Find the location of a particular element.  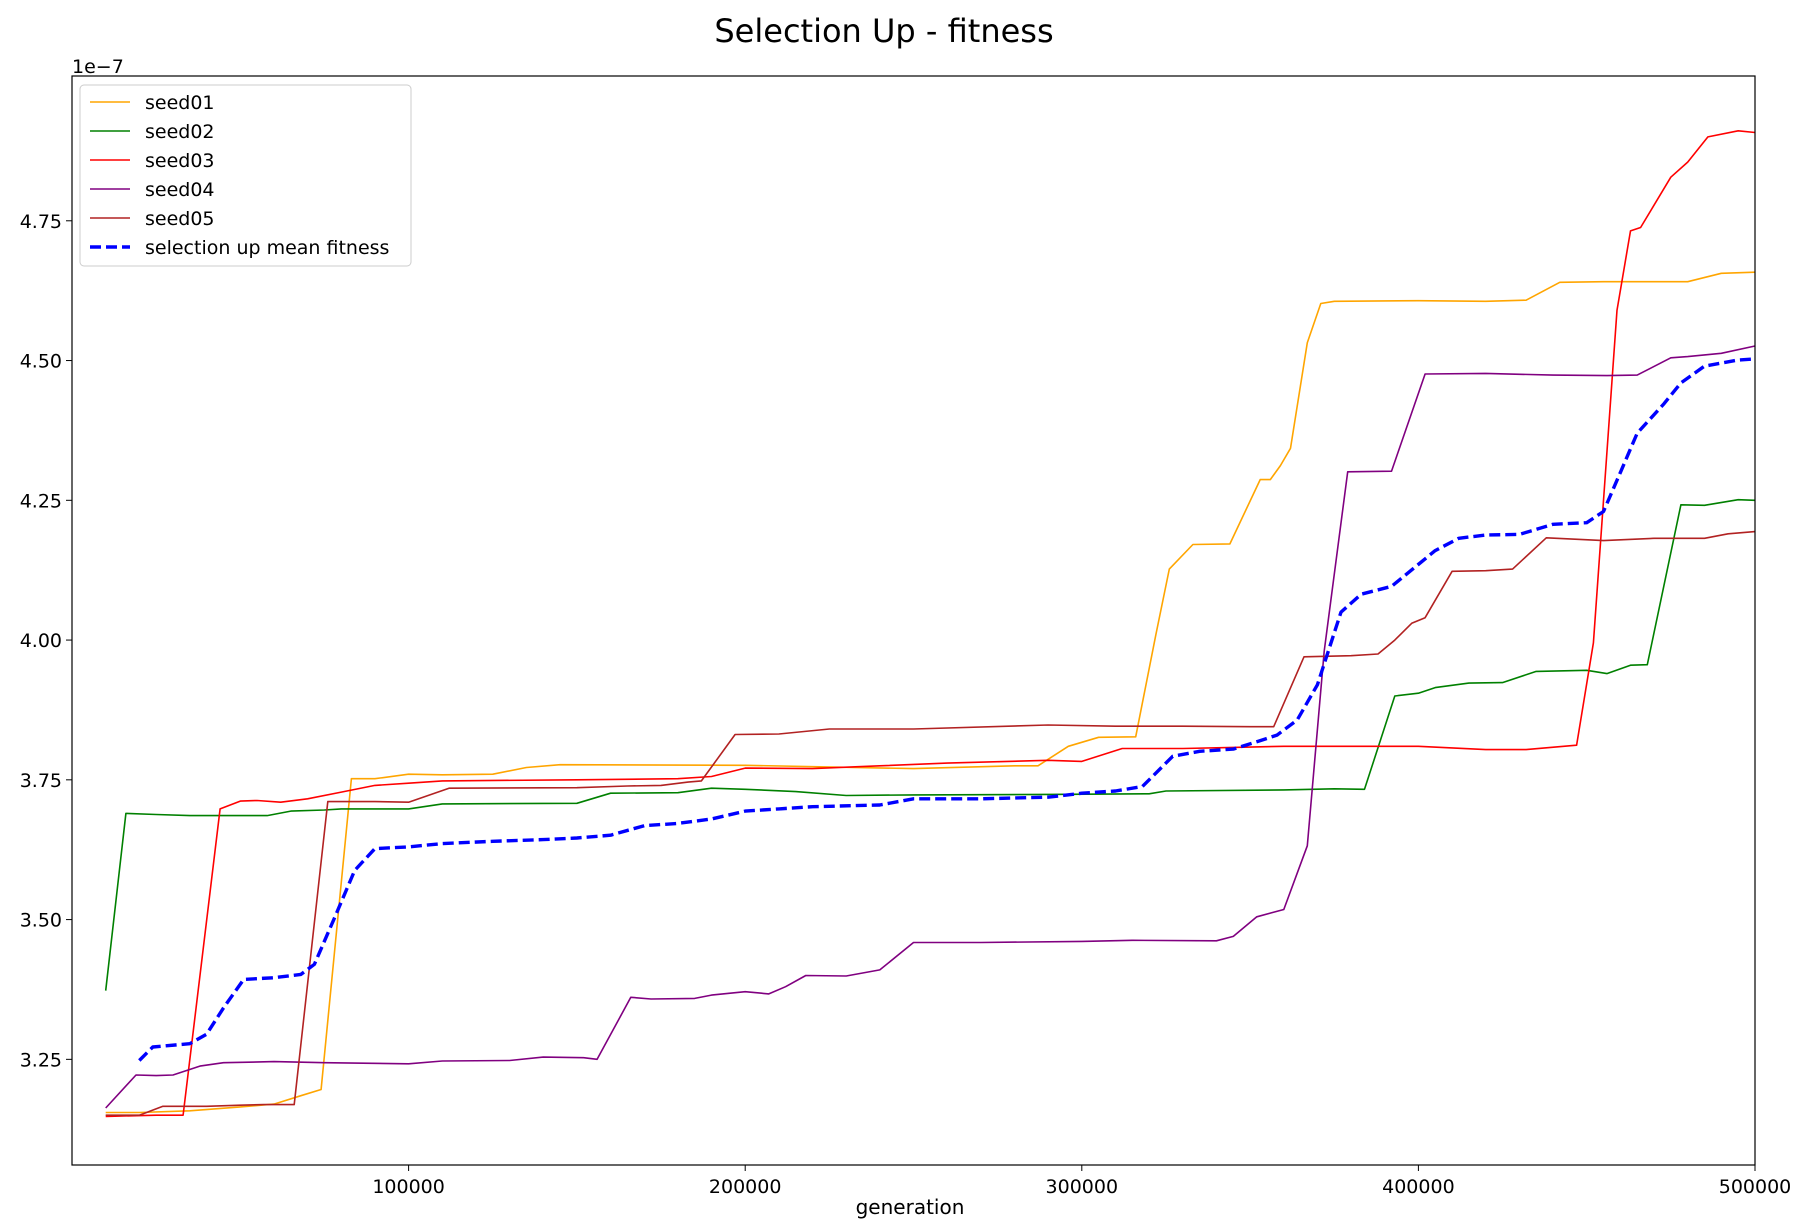

y-axis: 3.25 3.50 3.75 4.00 4.25 4.50 4.75 is located at coordinates (46, 641).